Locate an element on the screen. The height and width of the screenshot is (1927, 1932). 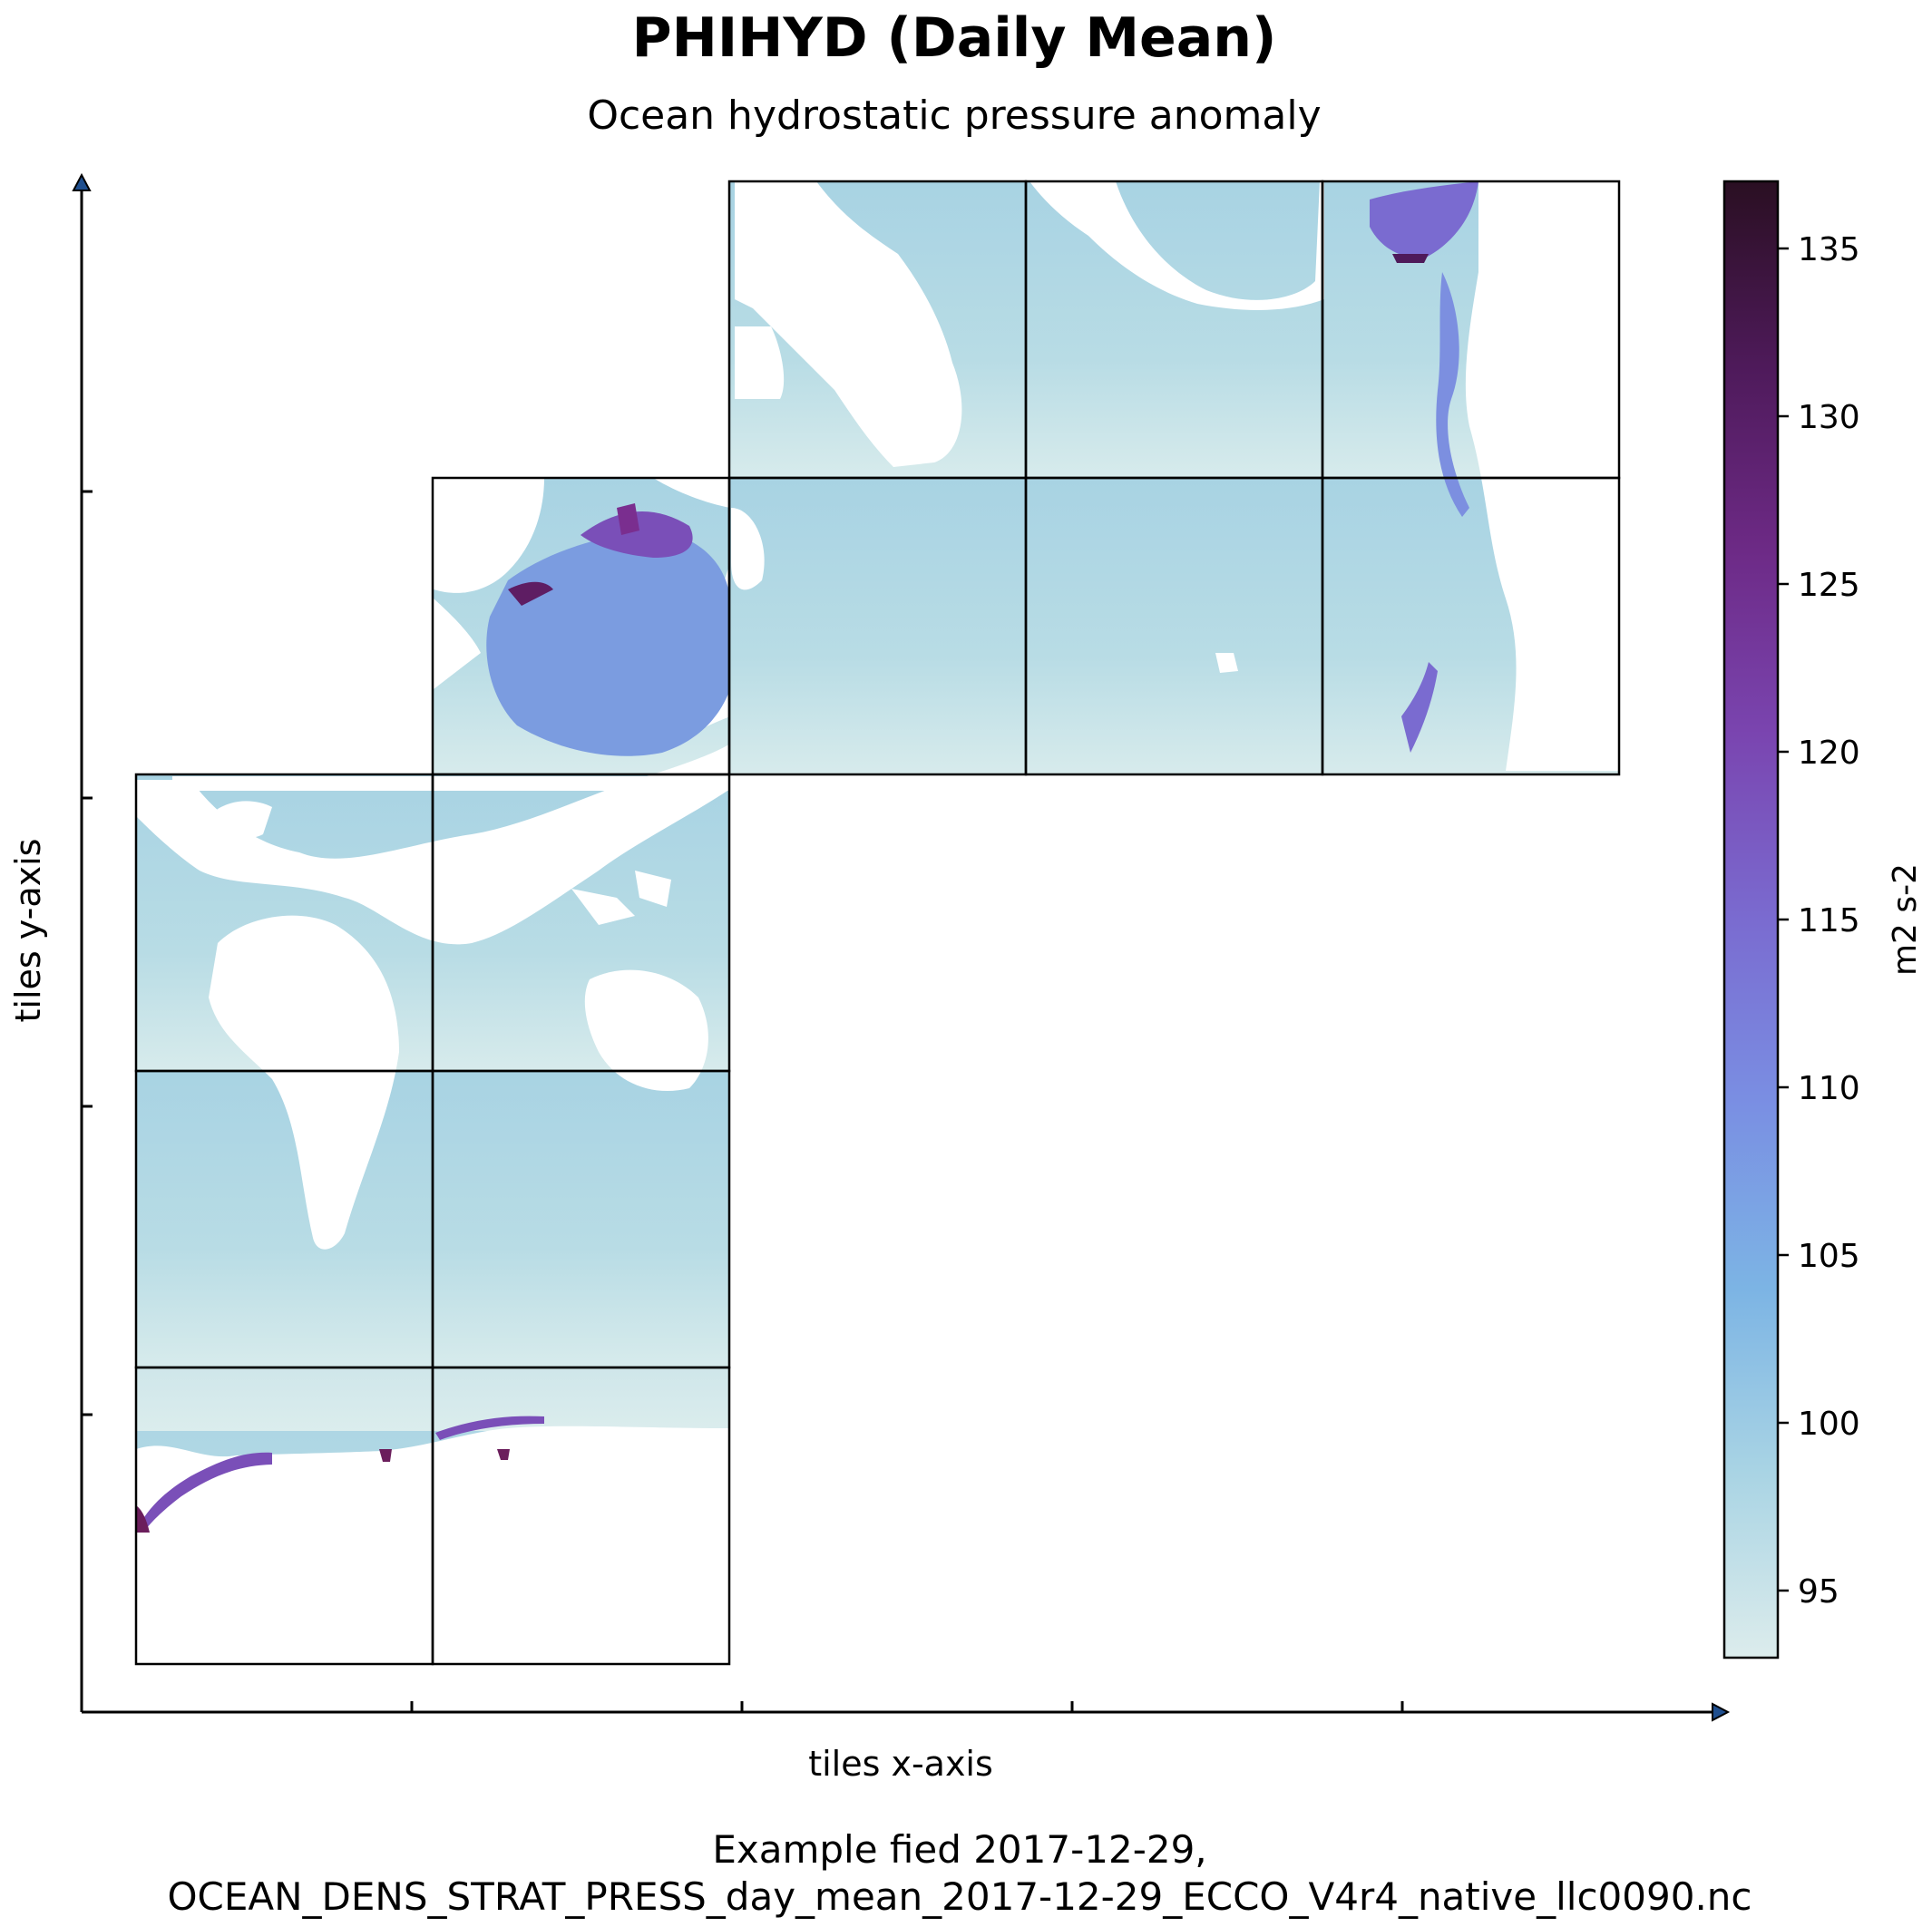
y-axis-label: tiles y-axis is located at coordinates (28, 931).